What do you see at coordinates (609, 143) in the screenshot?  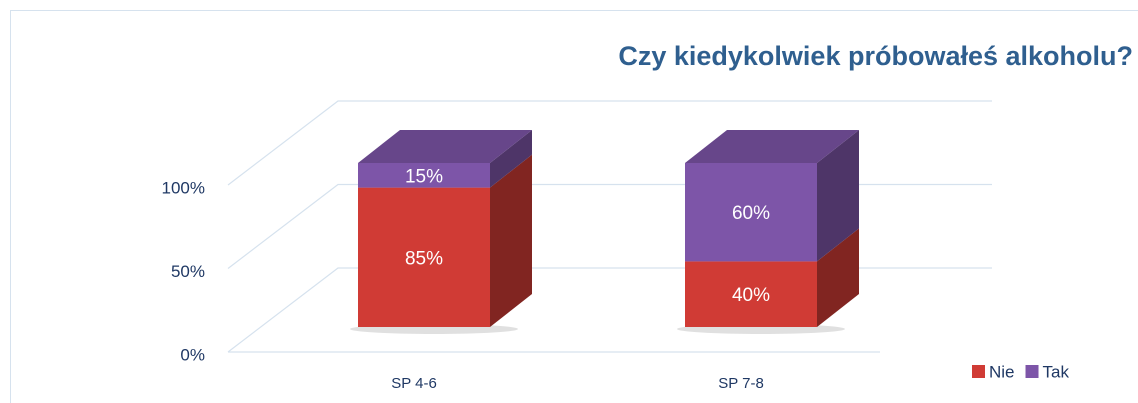 I see `grid-line` at bounding box center [609, 143].